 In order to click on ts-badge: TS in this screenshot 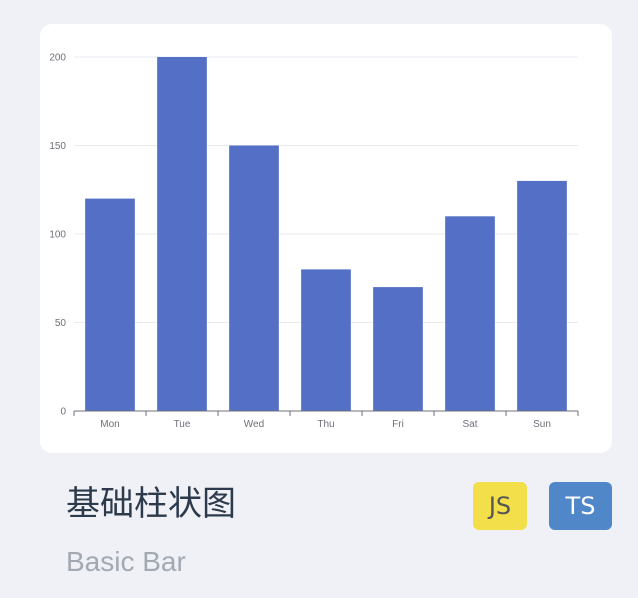, I will do `click(580, 506)`.